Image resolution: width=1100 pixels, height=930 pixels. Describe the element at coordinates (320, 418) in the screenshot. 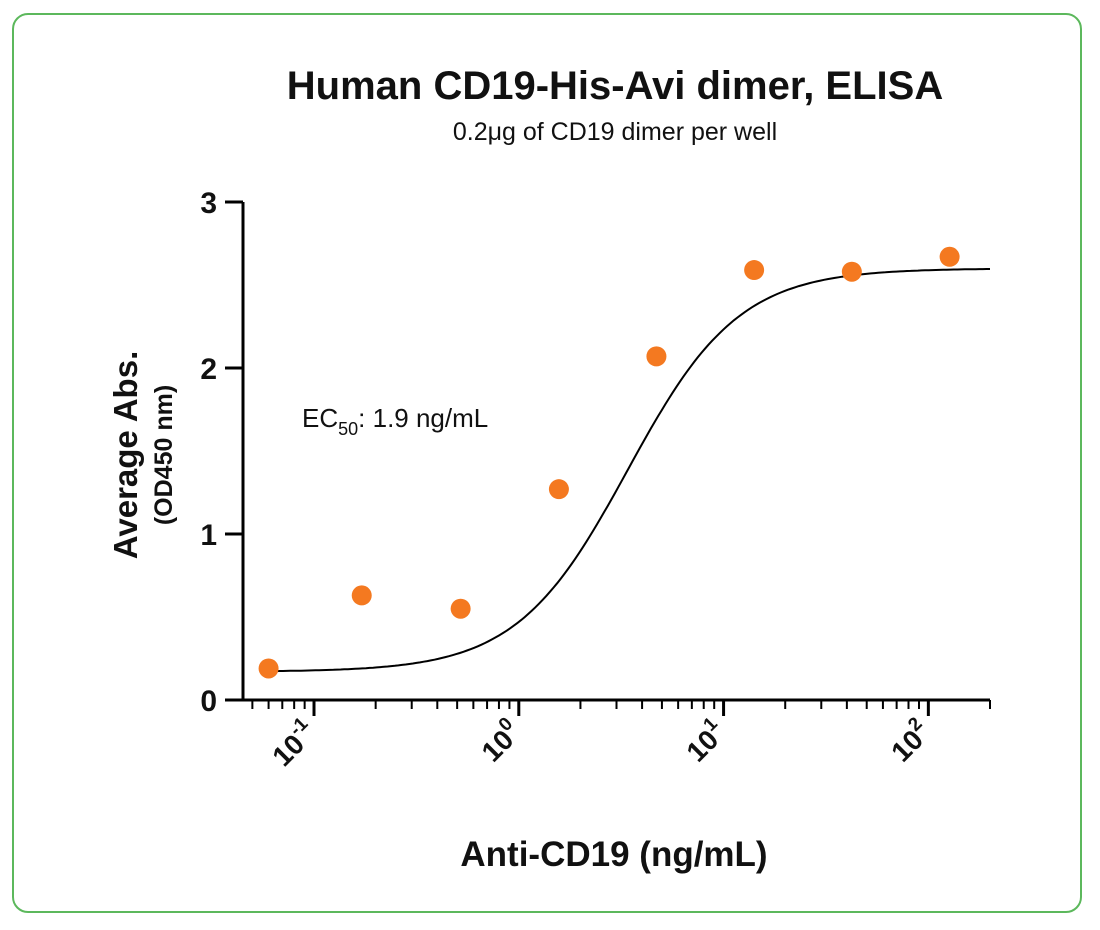

I see `ec50-prefix: EC` at that location.